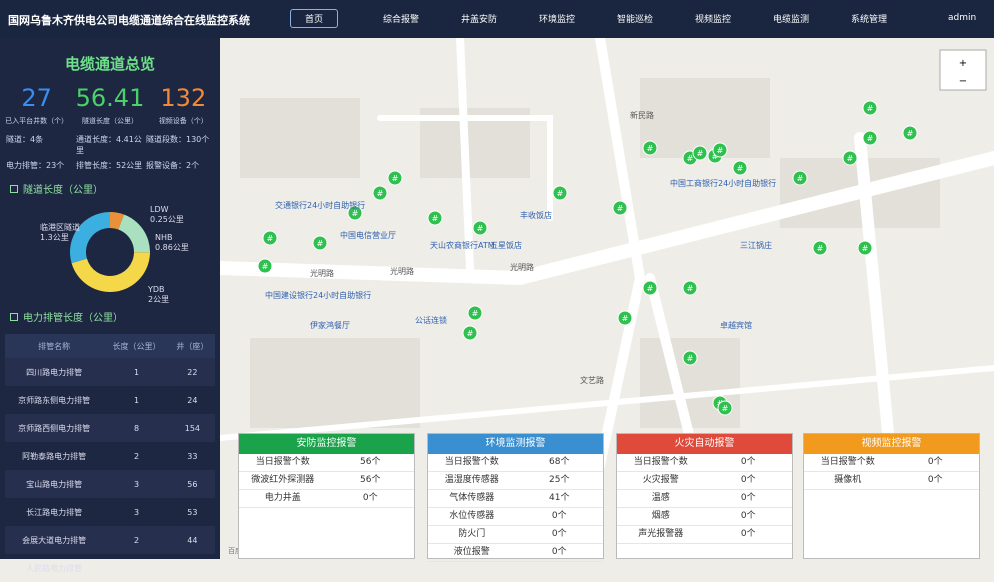  What do you see at coordinates (110, 456) in the screenshot?
I see `table-row: 阿勒泰路电力排管 2 33` at bounding box center [110, 456].